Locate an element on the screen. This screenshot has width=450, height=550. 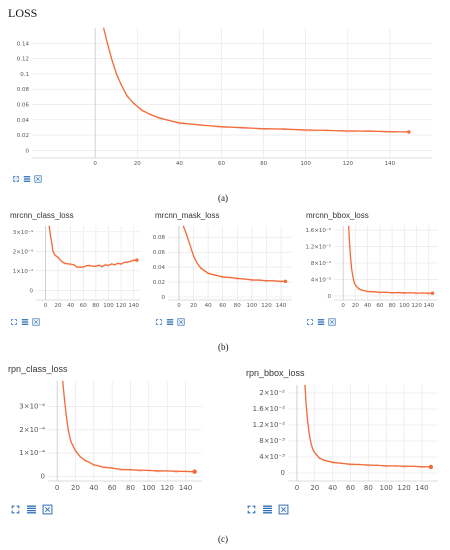
mrcnn-mask-loss-chart: 0 0.02 0.04 0.06 0.08 0 20 40 60 80 100 120 140 is located at coordinates (222, 267).